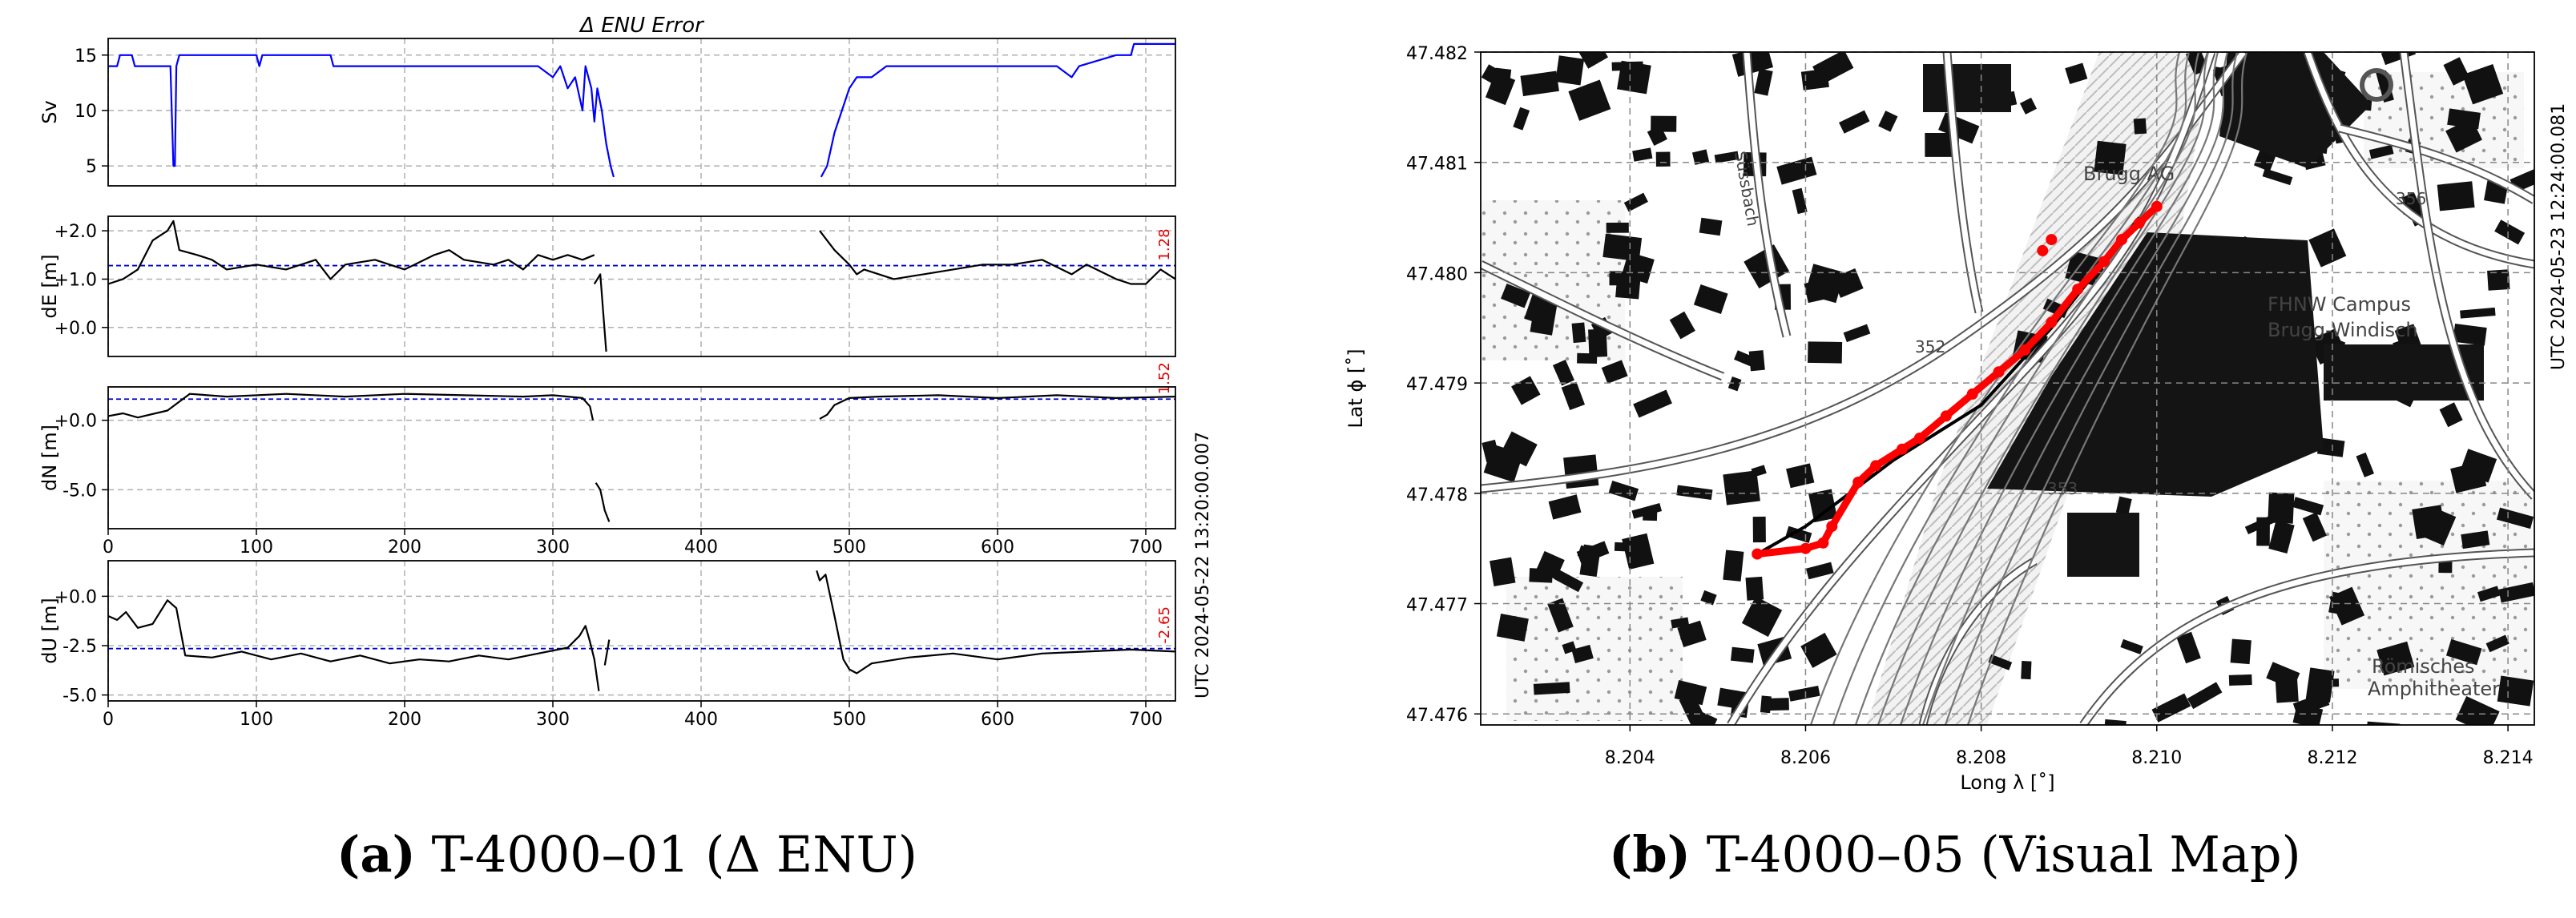 This screenshot has height=918, width=2576. I want to click on trajectory-line, so click(1957, 380).